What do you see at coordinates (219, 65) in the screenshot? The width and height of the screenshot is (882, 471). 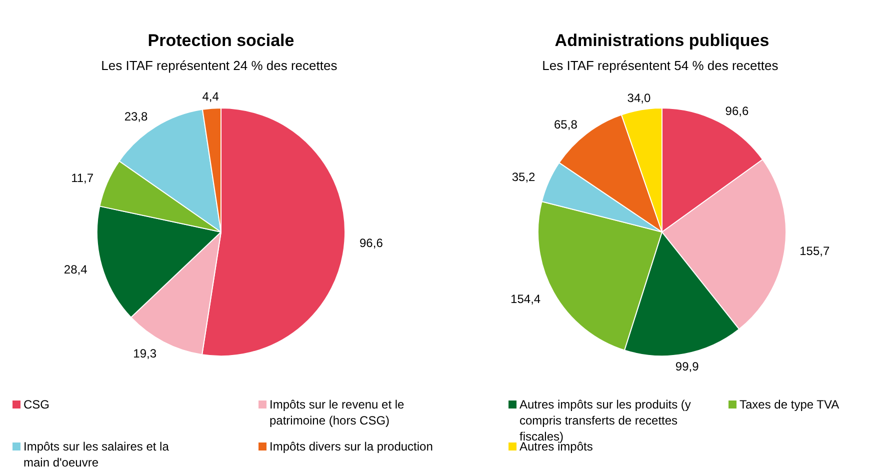 I see `chart-subtitle: Les ITAF représentent 24 % des recettes` at bounding box center [219, 65].